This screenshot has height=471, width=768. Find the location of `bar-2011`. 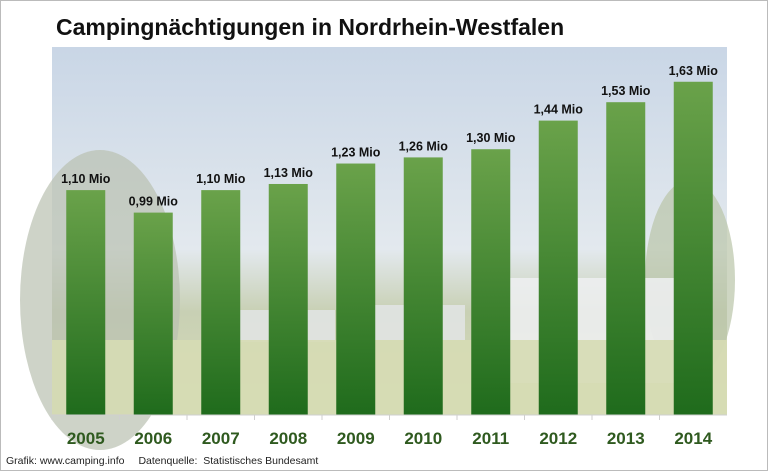

bar-2011 is located at coordinates (491, 282).